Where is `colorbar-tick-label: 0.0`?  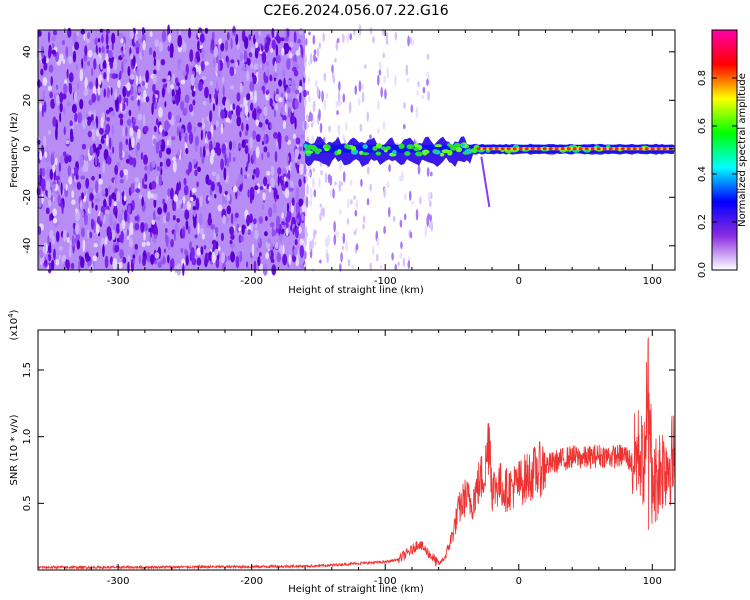 colorbar-tick-label: 0.0 is located at coordinates (702, 270).